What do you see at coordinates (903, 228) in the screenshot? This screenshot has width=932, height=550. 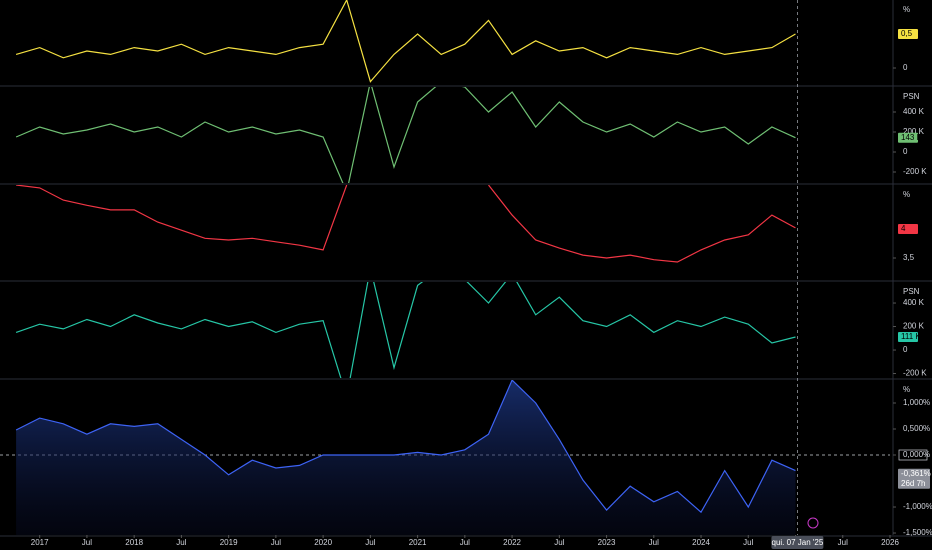 I see `last-value-label: 4` at bounding box center [903, 228].